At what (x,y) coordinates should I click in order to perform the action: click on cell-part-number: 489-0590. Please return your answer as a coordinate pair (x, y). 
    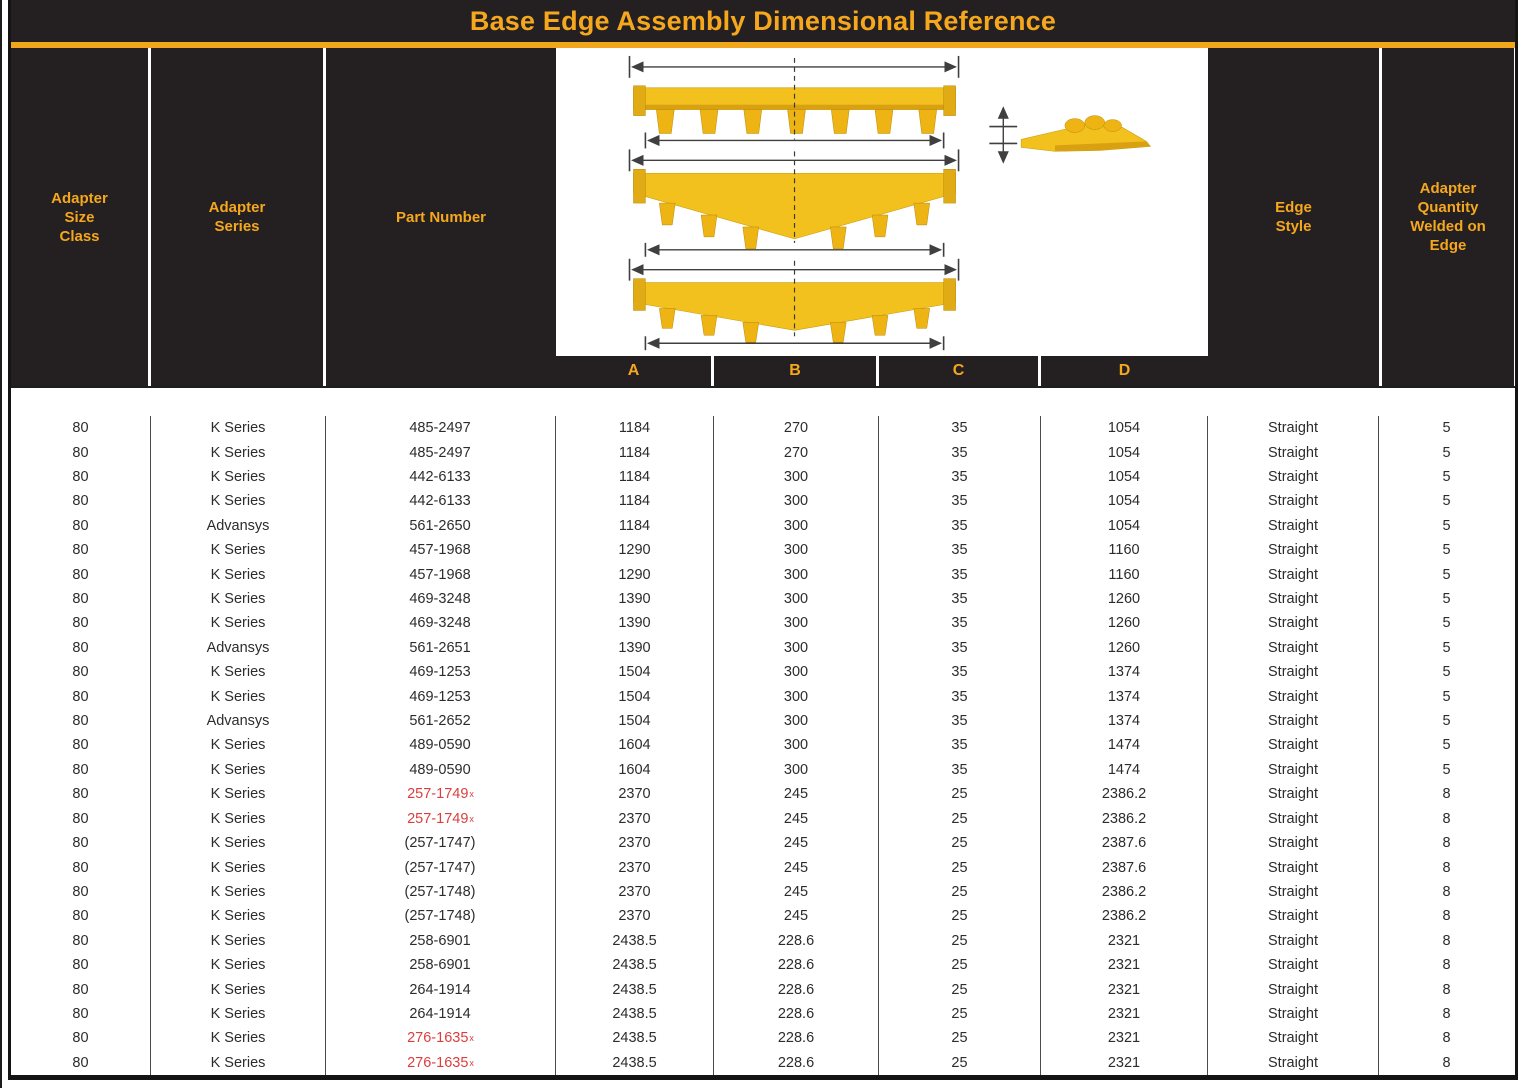
    Looking at the image, I should click on (441, 770).